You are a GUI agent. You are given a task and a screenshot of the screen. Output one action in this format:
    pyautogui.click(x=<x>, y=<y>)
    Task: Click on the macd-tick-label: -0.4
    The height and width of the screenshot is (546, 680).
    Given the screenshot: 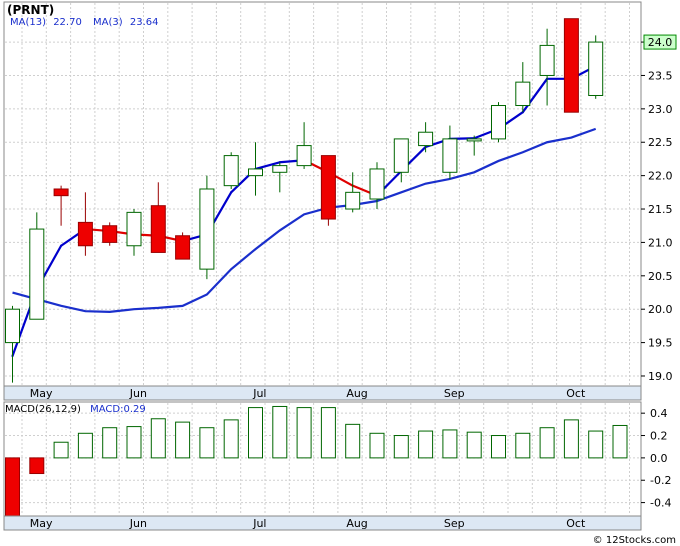 What is the action you would take?
    pyautogui.click(x=660, y=503)
    